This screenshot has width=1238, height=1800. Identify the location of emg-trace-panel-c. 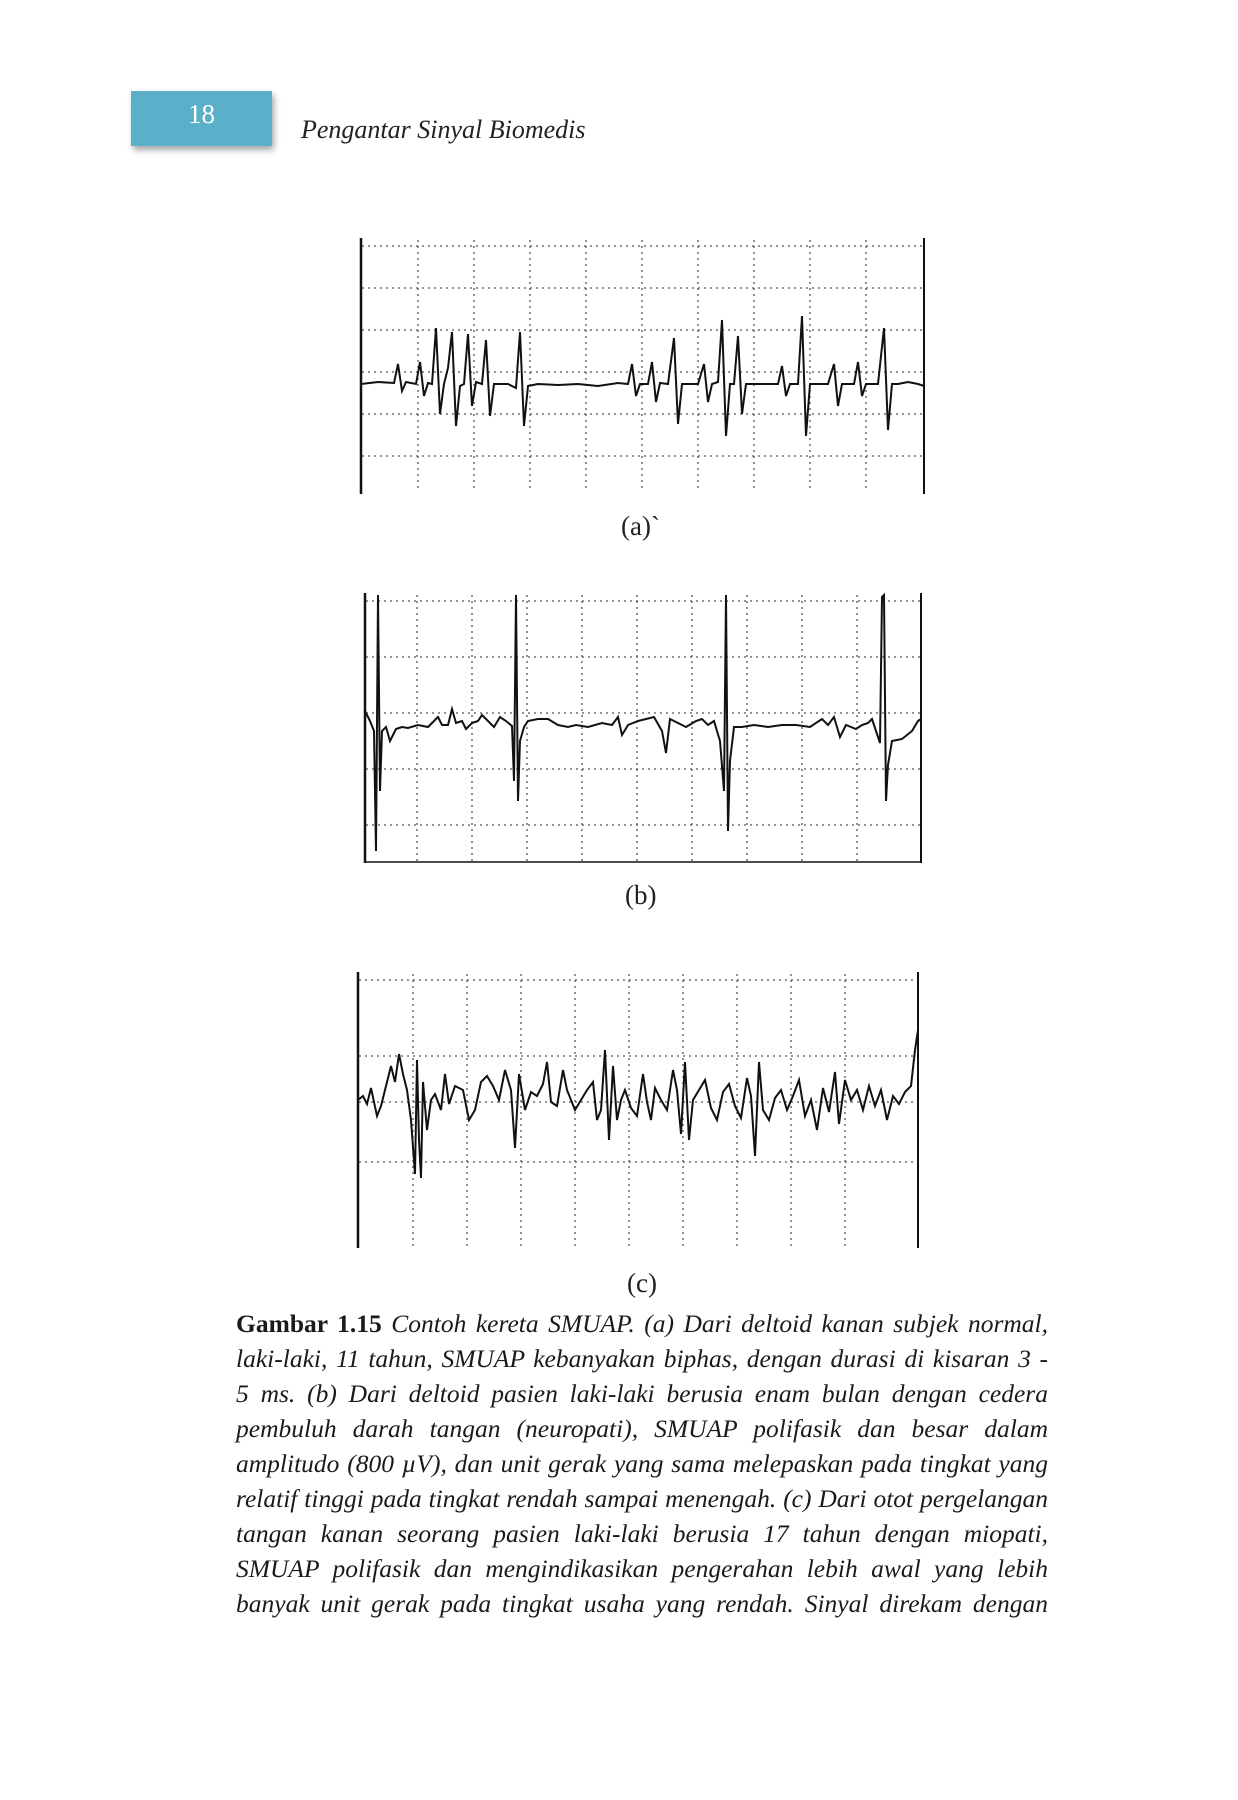
(638, 1111).